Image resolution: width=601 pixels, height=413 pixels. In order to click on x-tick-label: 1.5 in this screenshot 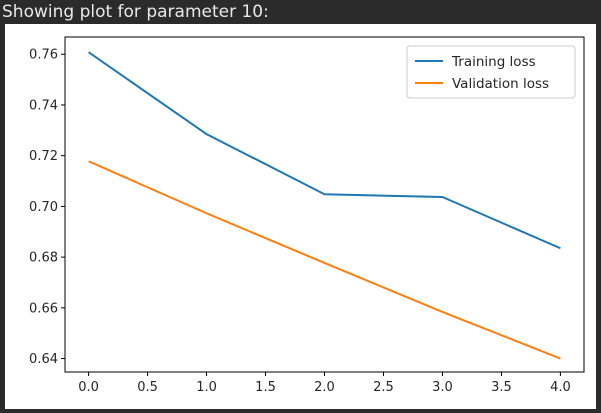, I will do `click(265, 387)`.